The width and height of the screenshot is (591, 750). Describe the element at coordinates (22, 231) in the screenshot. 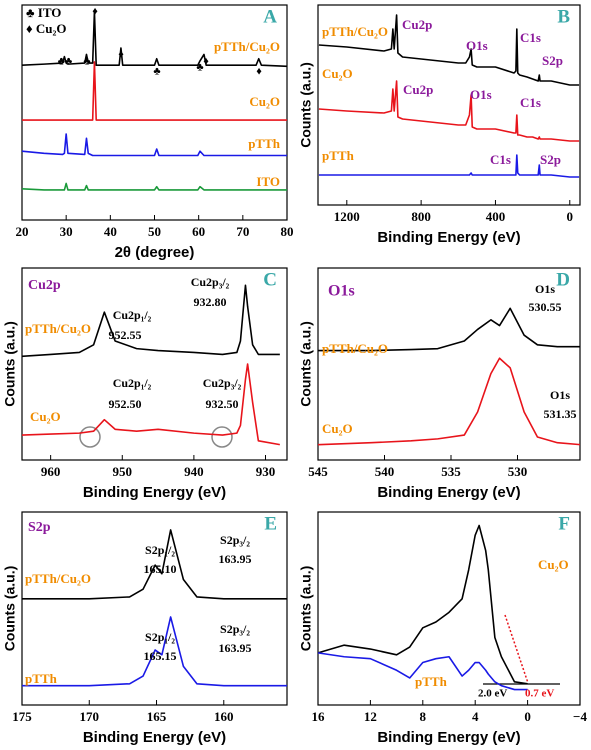

I see `x-tick-label: 20` at that location.